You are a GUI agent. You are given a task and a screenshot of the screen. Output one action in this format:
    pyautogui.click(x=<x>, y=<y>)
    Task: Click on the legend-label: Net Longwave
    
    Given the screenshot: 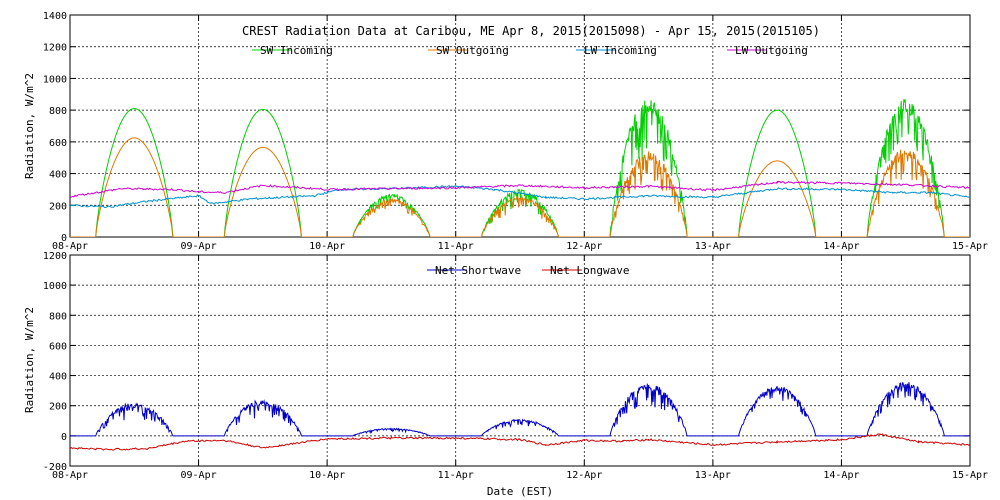 What is the action you would take?
    pyautogui.click(x=589, y=270)
    